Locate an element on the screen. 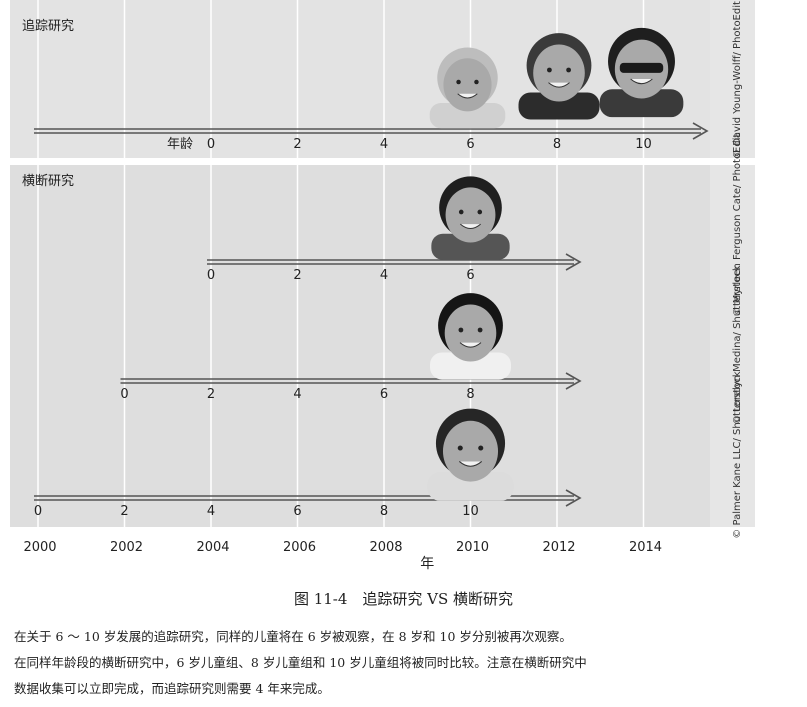 This screenshot has height=707, width=807. age-axis-title: 年龄 is located at coordinates (180, 144).